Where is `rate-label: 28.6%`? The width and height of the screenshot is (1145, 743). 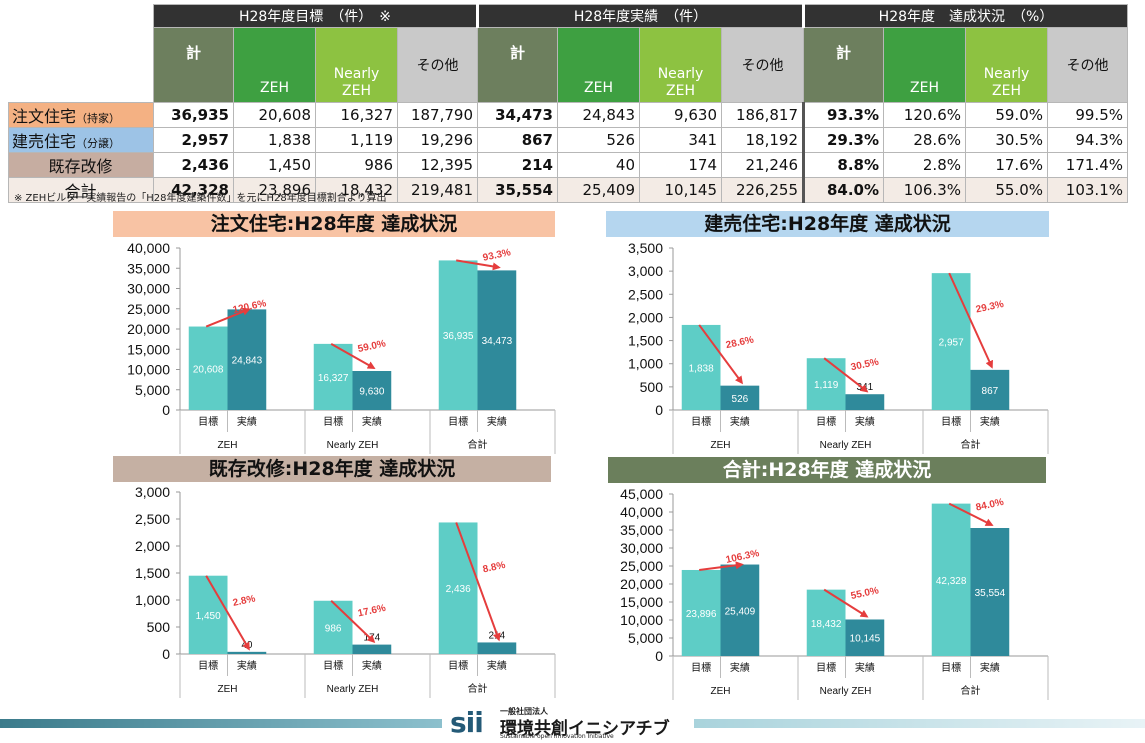
rate-label: 28.6% is located at coordinates (740, 343).